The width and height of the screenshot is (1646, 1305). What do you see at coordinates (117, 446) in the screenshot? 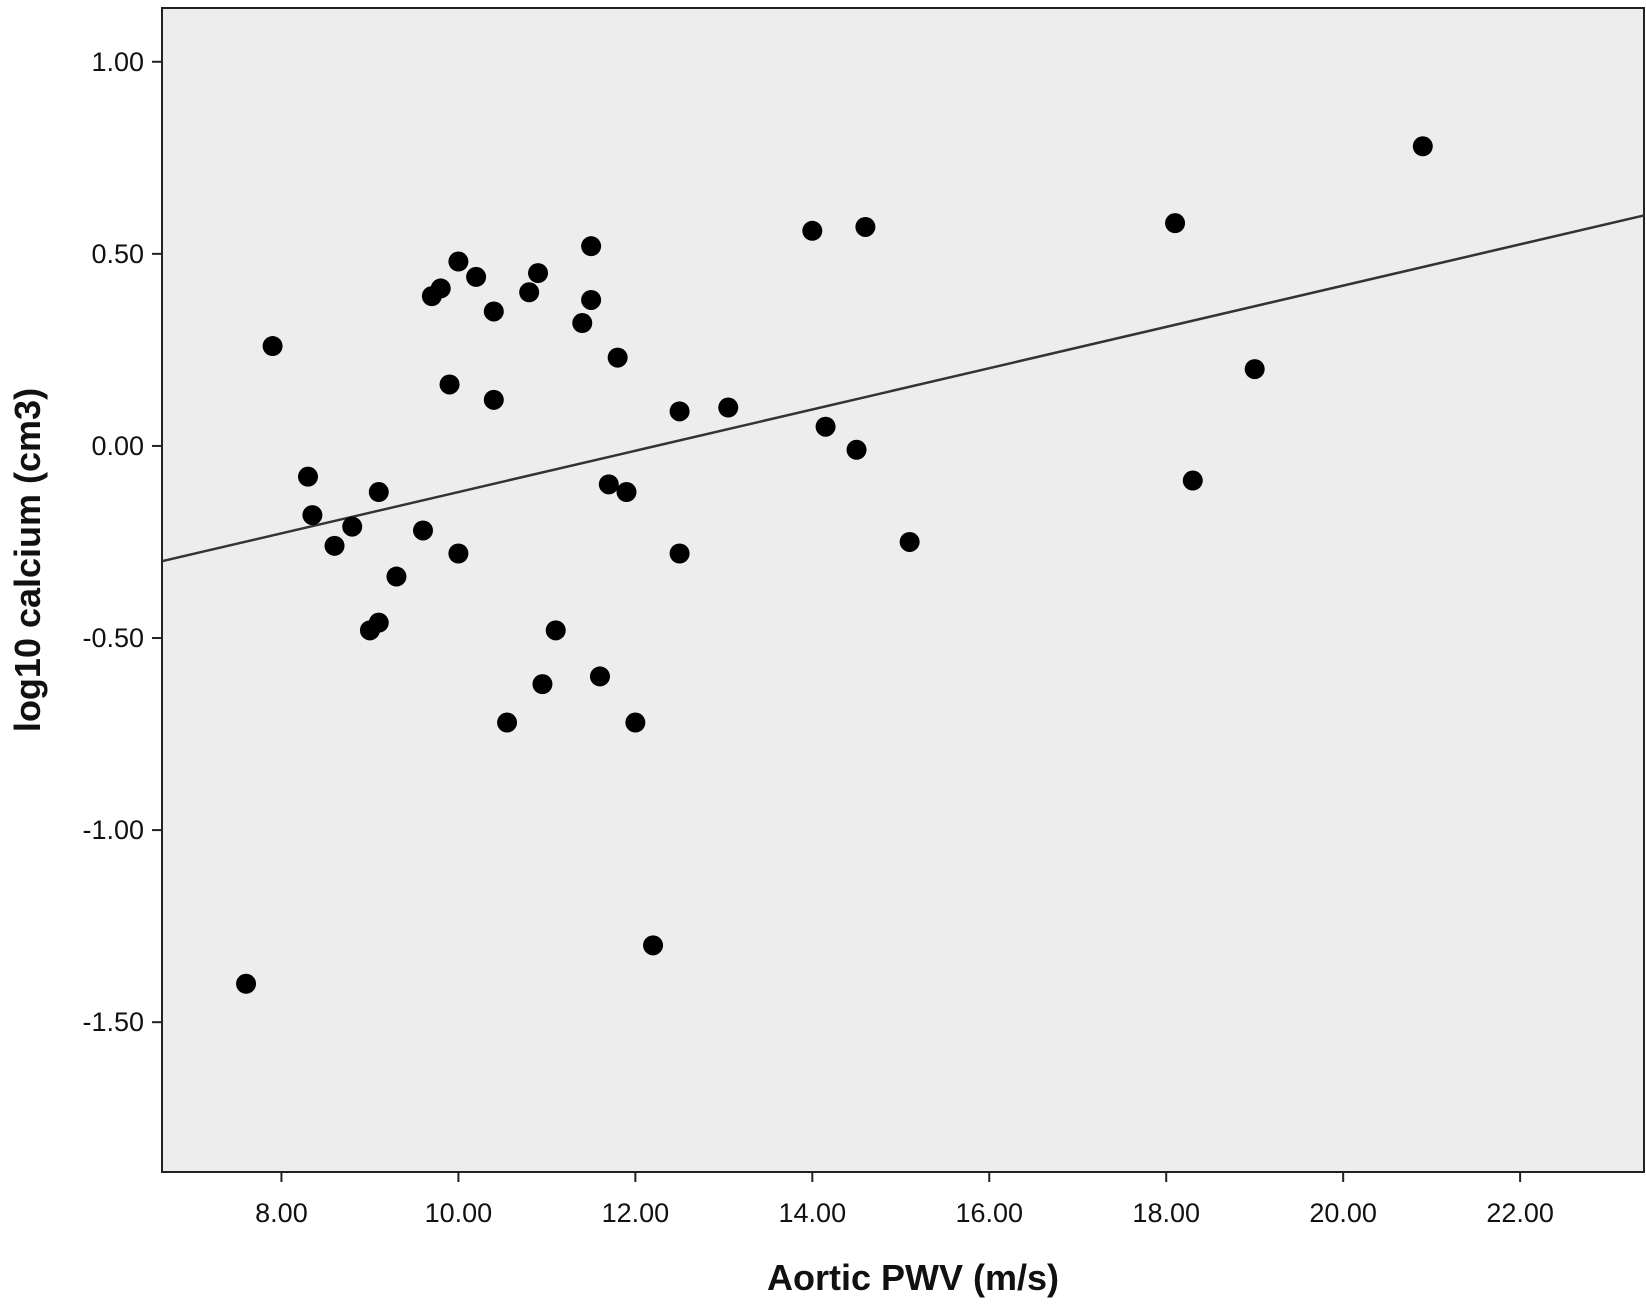
I see `y-tick-label: 0.00` at bounding box center [117, 446].